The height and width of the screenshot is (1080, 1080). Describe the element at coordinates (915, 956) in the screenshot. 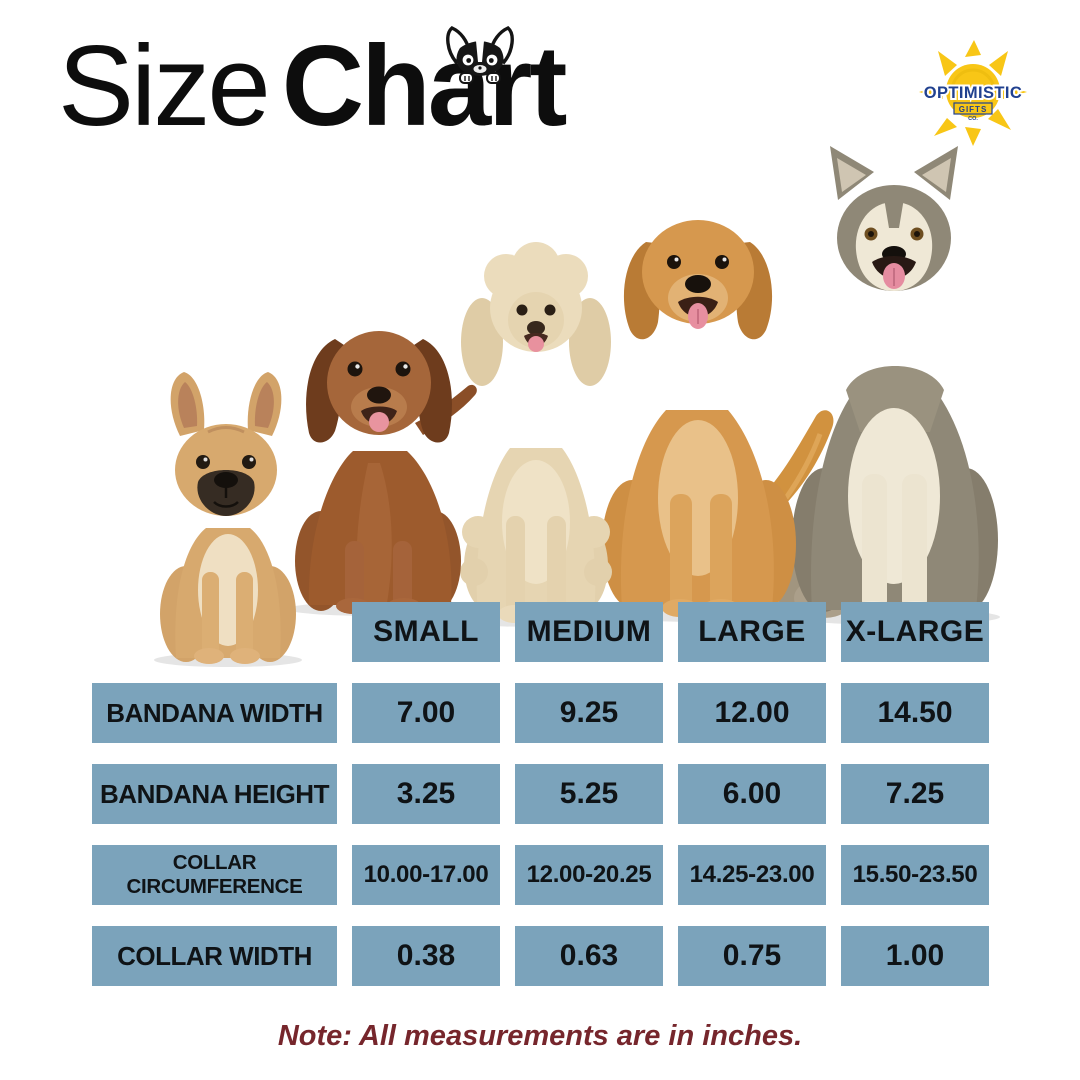

I see `cell-collar-width-x-large: 1.00` at that location.